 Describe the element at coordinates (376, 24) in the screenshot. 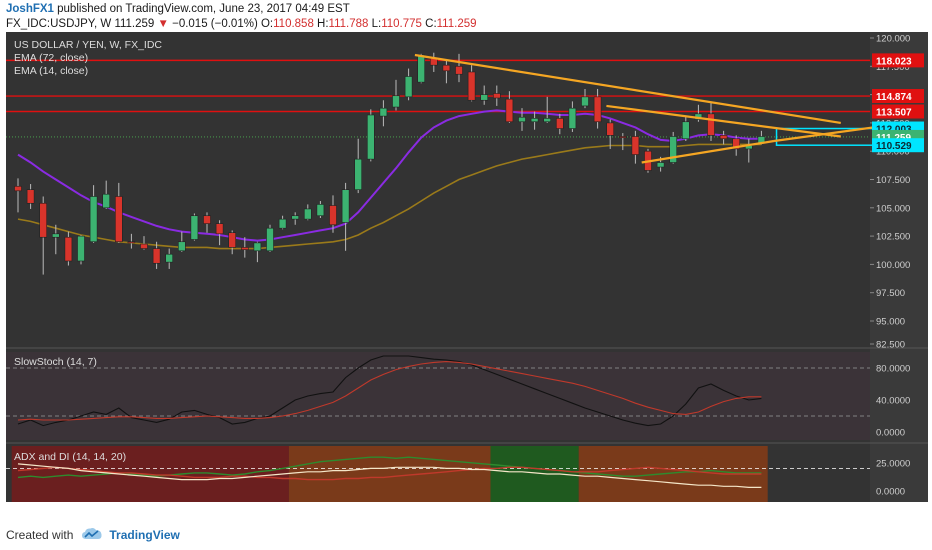

I see `low-label: L:` at that location.